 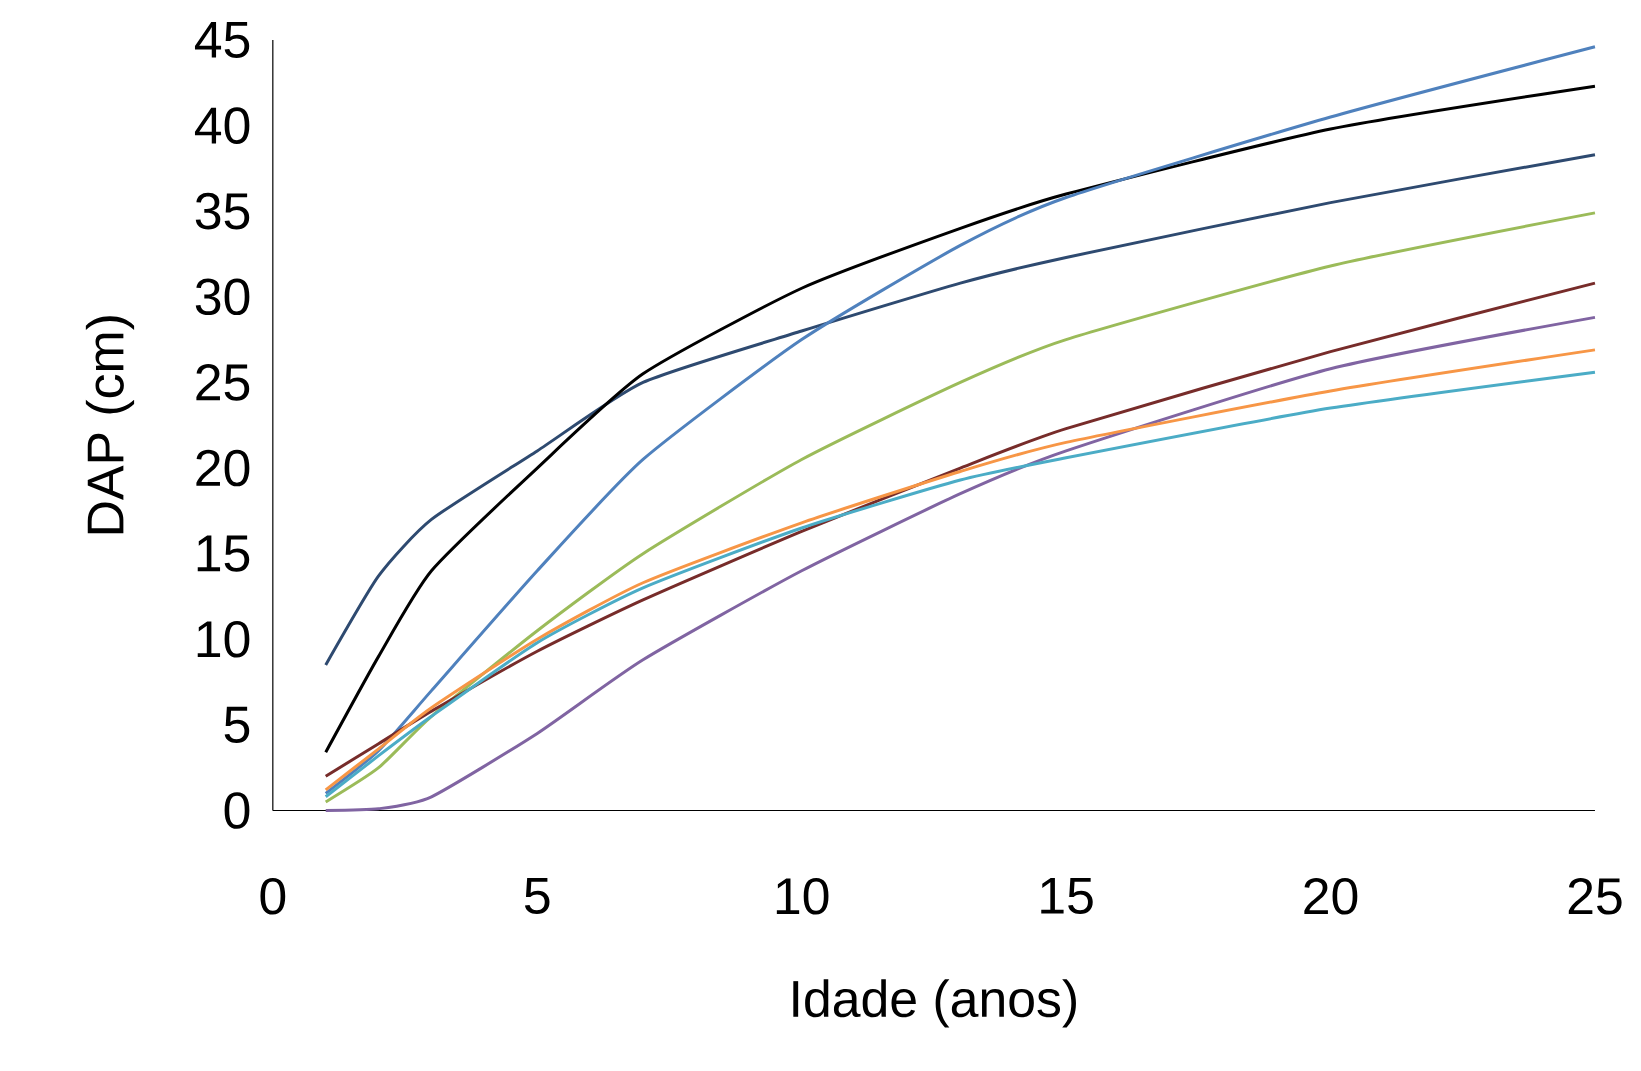 What do you see at coordinates (223, 553) in the screenshot?
I see `y-tick-label: 15` at bounding box center [223, 553].